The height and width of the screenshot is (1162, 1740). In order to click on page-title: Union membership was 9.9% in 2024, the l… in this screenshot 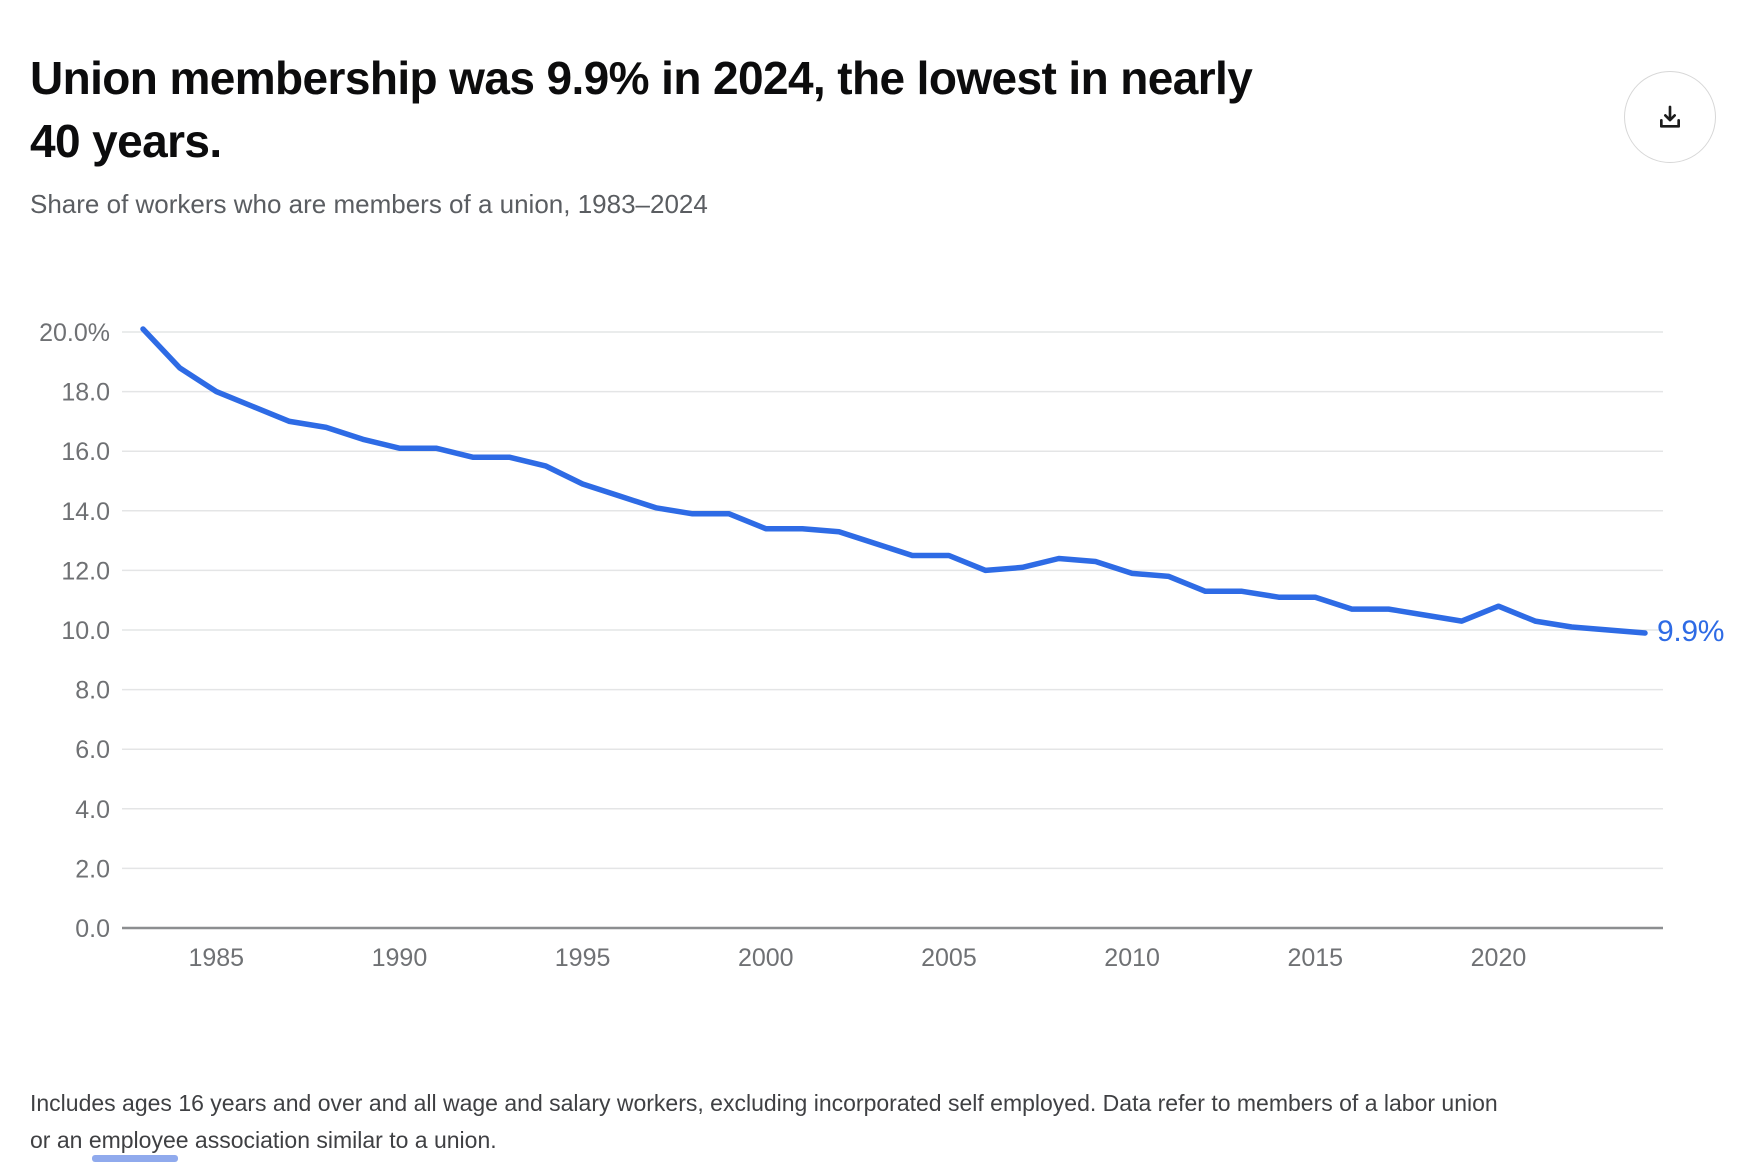, I will do `click(641, 109)`.